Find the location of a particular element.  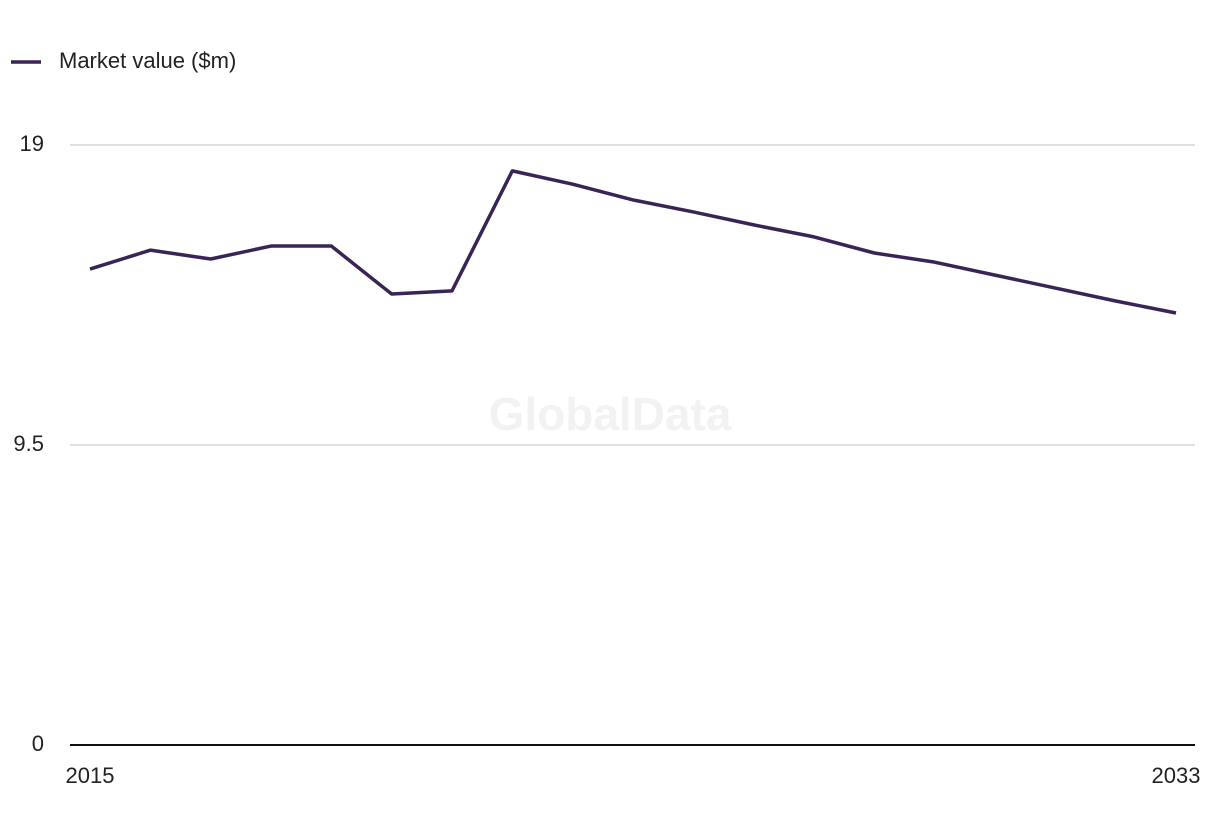

x-tick-label: 2033 is located at coordinates (1176, 775).